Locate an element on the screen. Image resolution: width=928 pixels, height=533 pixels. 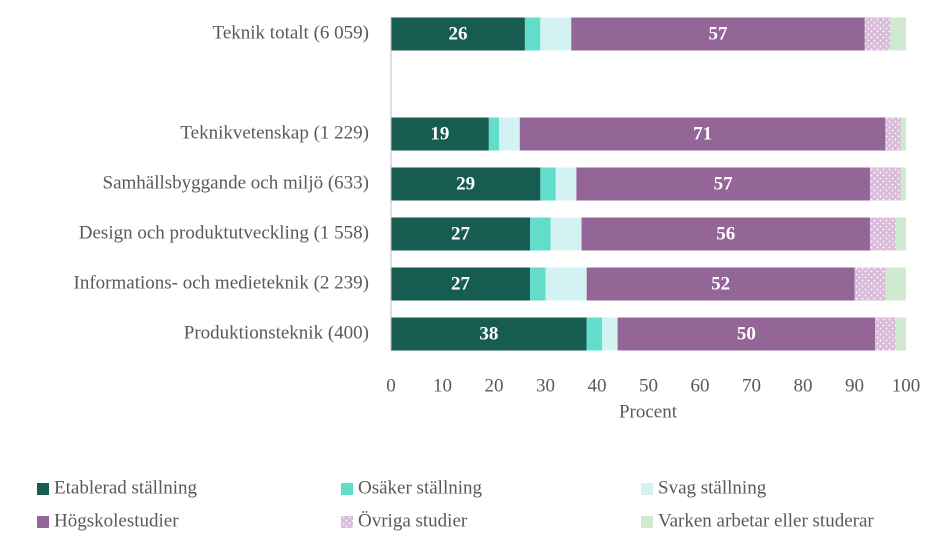
legend-label: Varken arbetar eller studerar is located at coordinates (766, 520).